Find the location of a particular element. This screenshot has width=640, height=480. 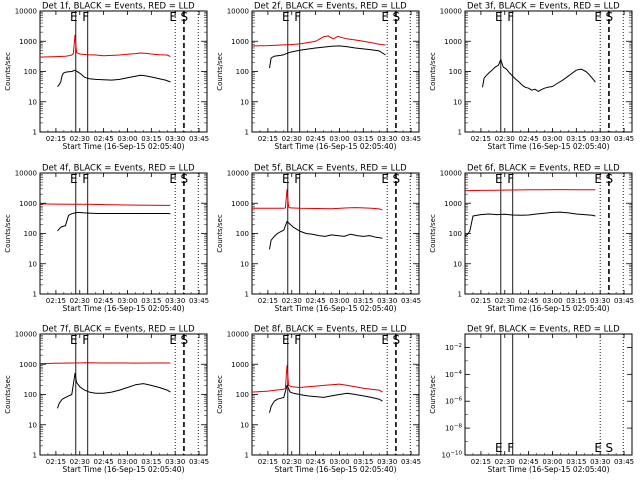

panel-title: Det 6f, BLACK = Events, RED = LLD is located at coordinates (543, 169).